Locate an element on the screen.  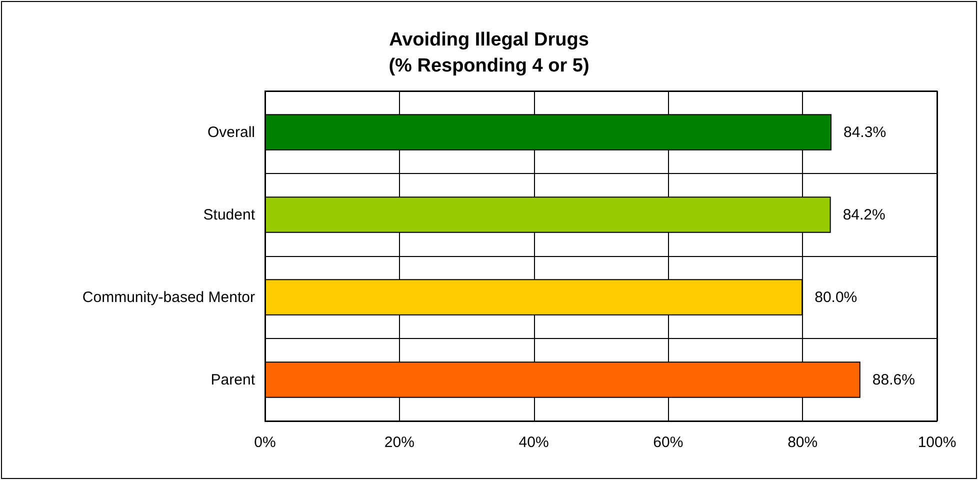
y-tick-label: Parent is located at coordinates (233, 379).